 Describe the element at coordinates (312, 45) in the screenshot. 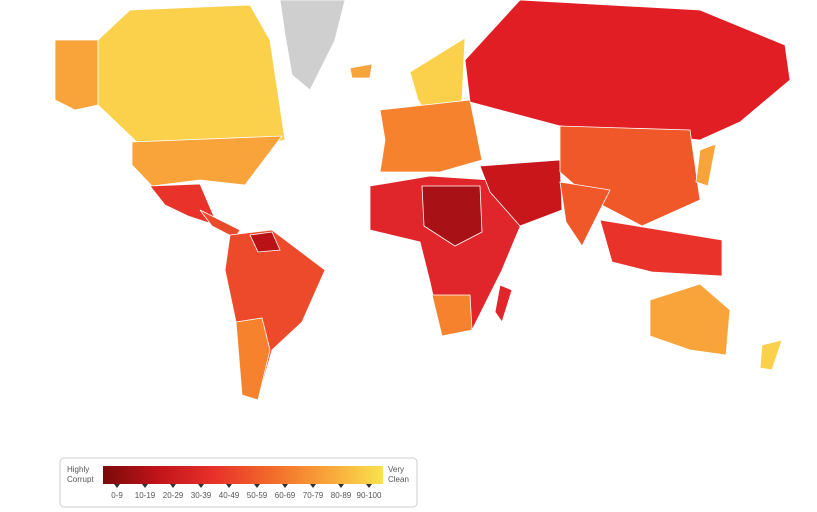

I see `greenland` at that location.